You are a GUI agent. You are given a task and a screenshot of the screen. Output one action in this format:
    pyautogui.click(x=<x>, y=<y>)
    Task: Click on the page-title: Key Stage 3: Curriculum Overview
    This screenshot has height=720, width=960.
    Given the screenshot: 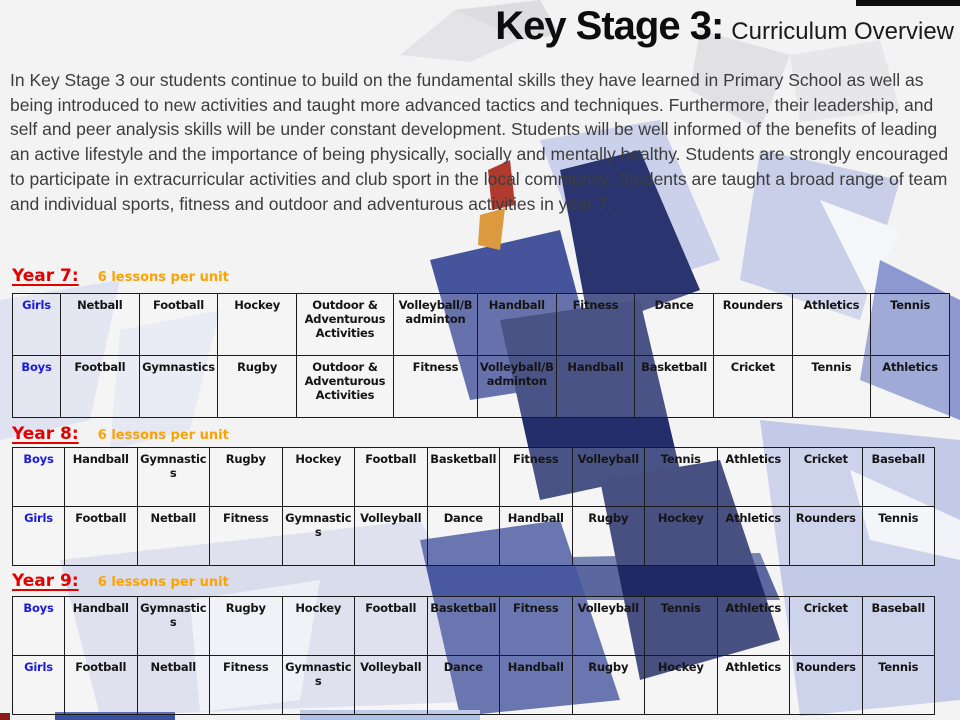 What is the action you would take?
    pyautogui.click(x=477, y=26)
    